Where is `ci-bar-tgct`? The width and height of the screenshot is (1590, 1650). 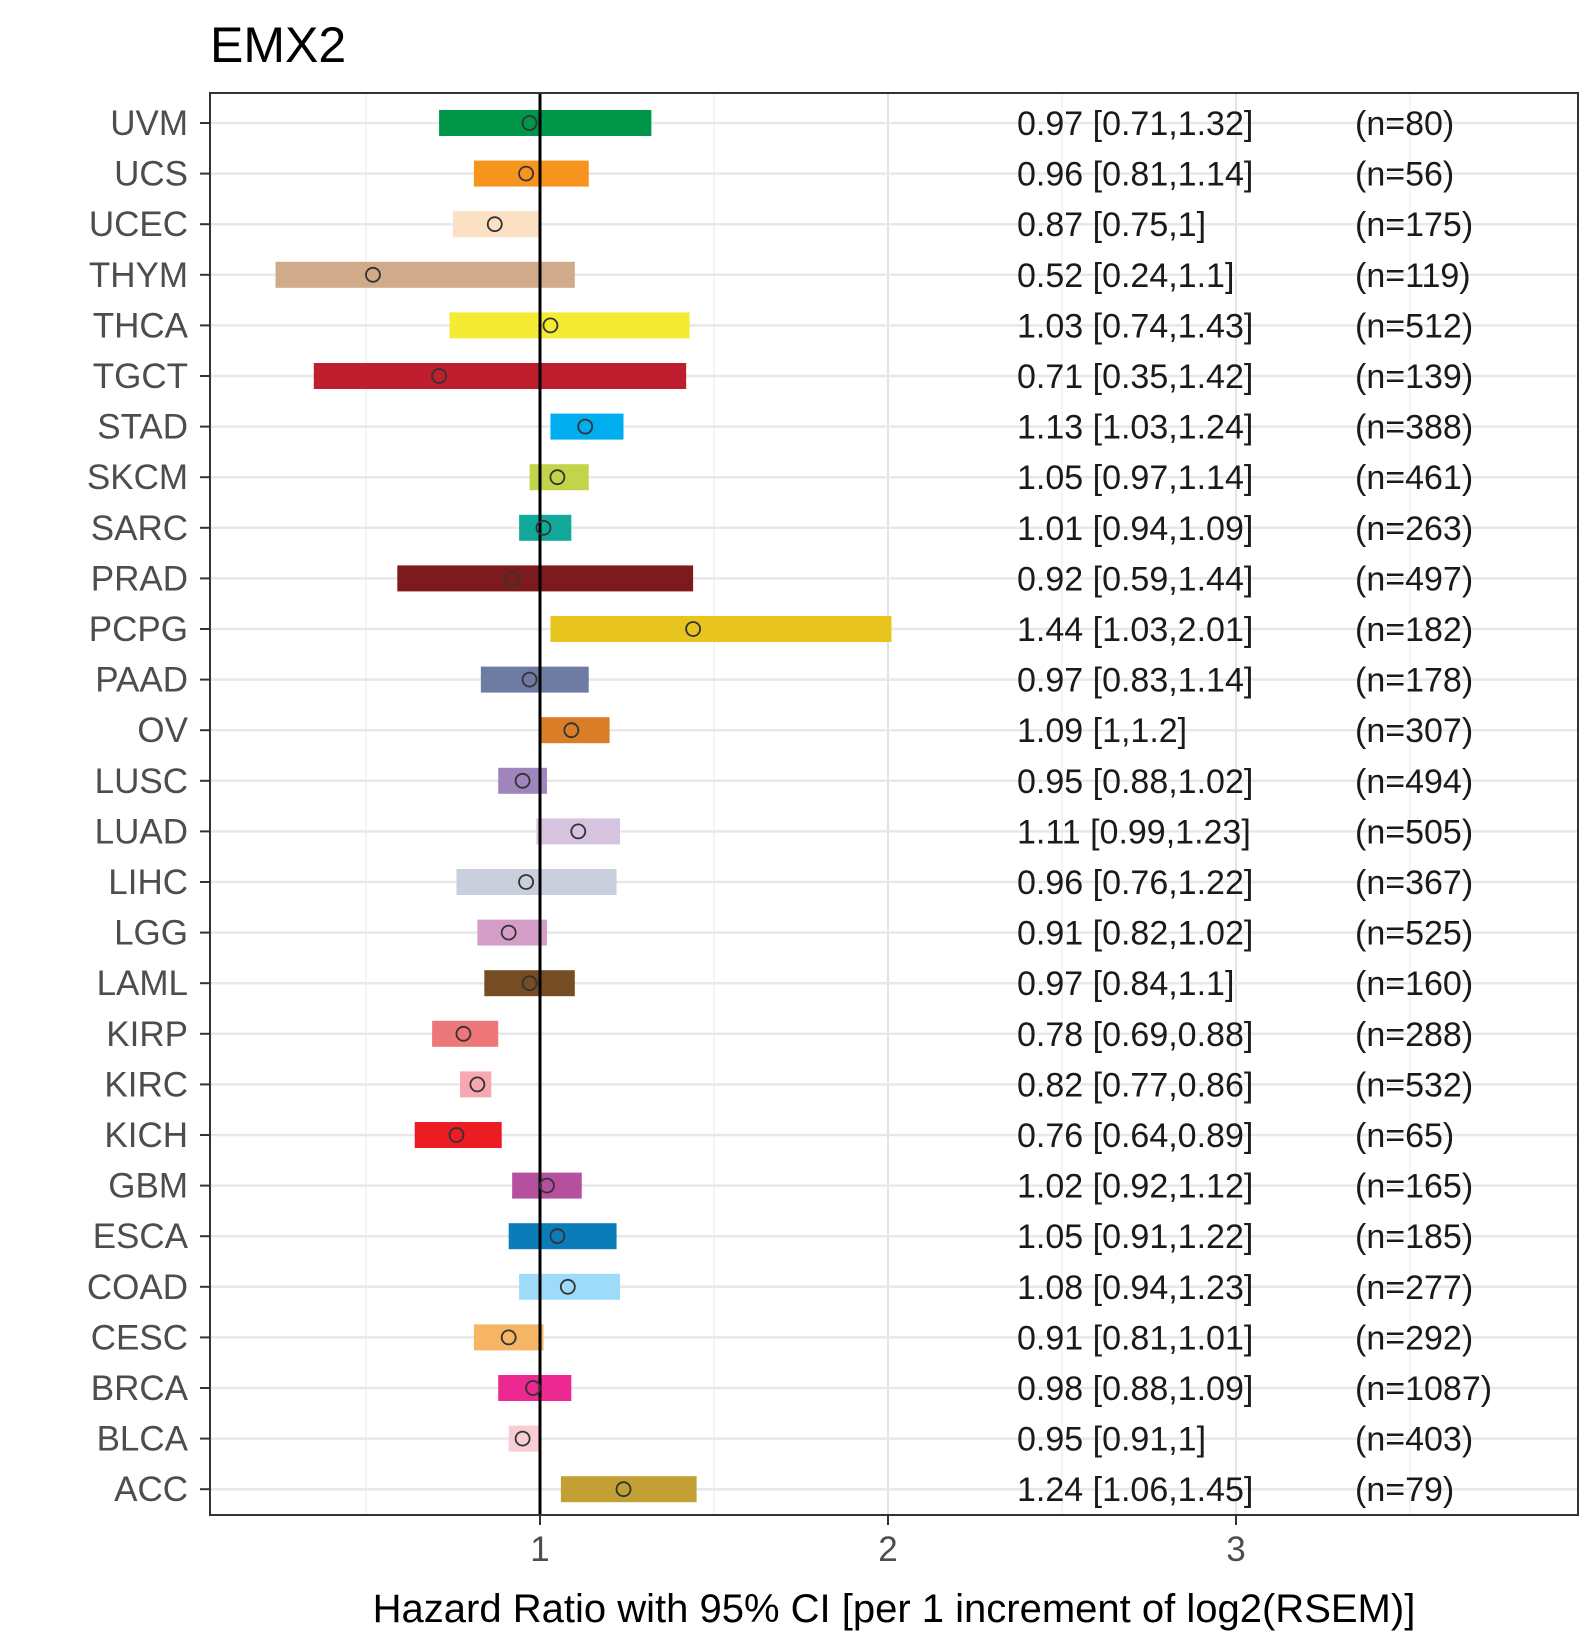 ci-bar-tgct is located at coordinates (500, 376).